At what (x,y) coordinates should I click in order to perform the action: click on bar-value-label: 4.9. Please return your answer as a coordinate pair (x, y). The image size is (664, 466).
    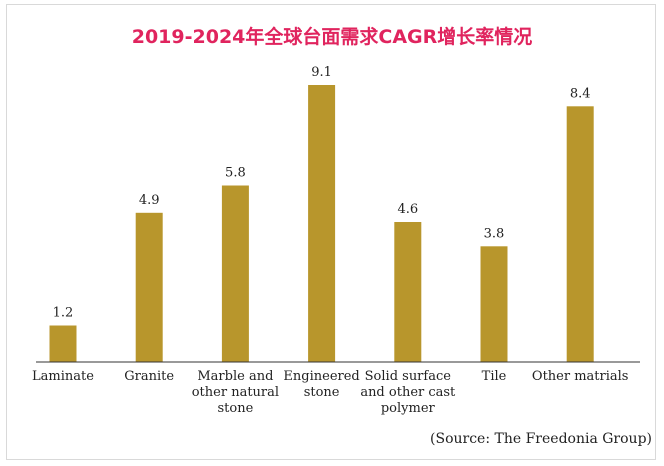
    Looking at the image, I should click on (149, 200).